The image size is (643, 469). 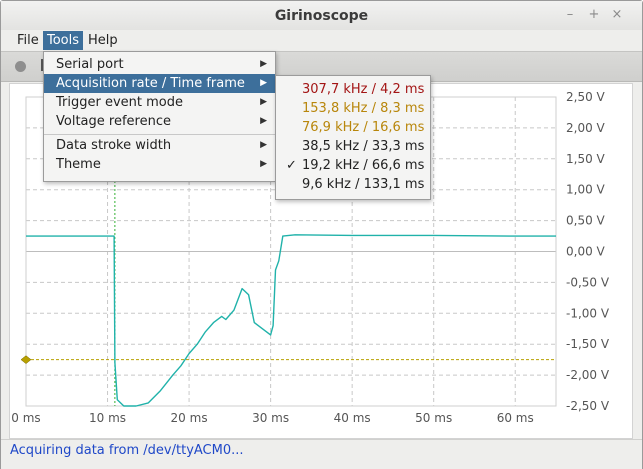 I want to click on title-bar: Girinoscope – + ×, so click(x=321, y=16).